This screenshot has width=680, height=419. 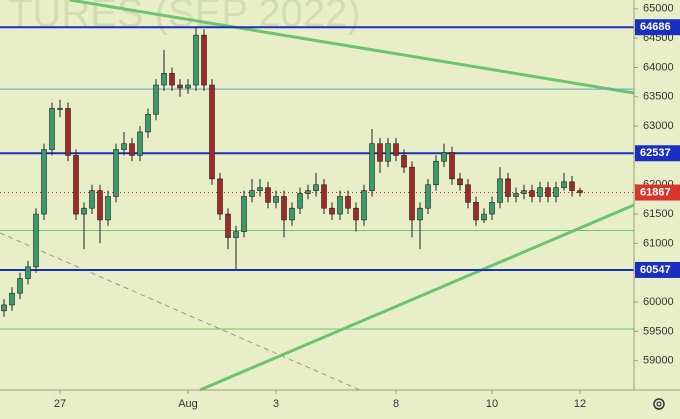 What do you see at coordinates (276, 404) in the screenshot?
I see `x-tick-label: 3` at bounding box center [276, 404].